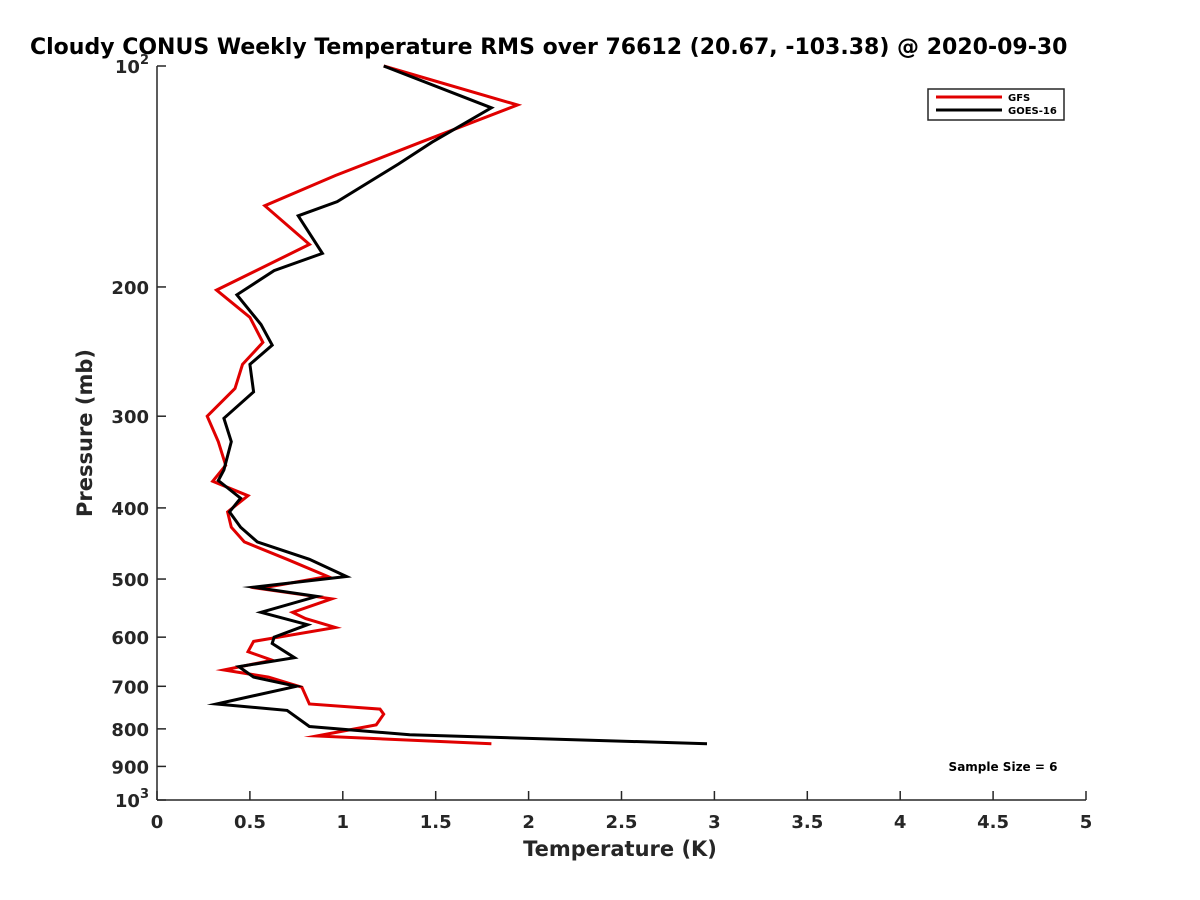 The image size is (1200, 900). Describe the element at coordinates (807, 822) in the screenshot. I see `x-tick-label: 3.5` at that location.